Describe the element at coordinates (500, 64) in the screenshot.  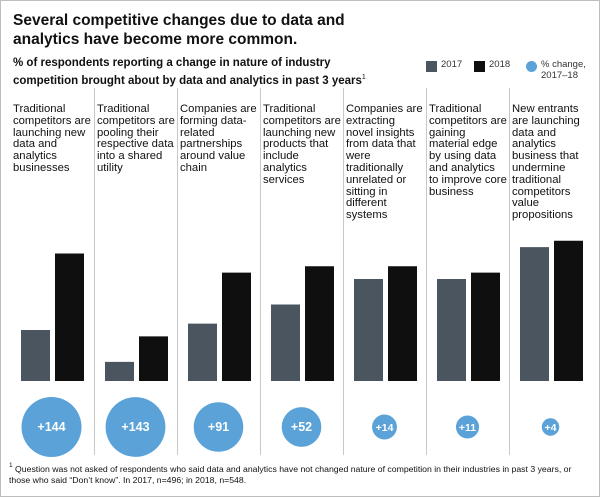
I see `legend-label-2018: 2018` at that location.